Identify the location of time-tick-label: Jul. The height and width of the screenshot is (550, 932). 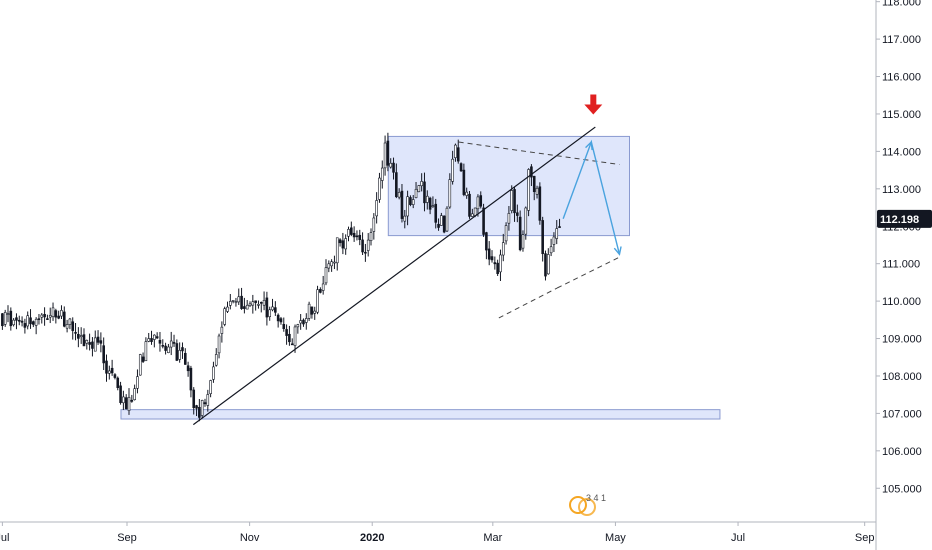
(738, 538).